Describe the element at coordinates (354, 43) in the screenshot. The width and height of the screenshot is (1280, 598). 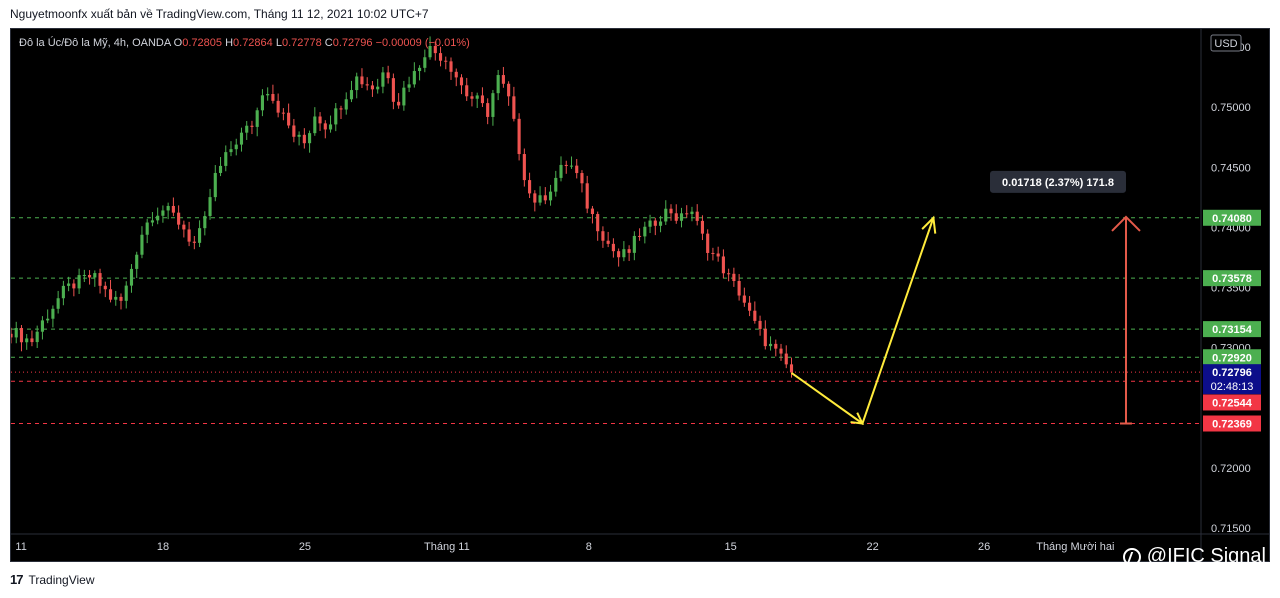
I see `ohlc-close-value: 0.72796` at that location.